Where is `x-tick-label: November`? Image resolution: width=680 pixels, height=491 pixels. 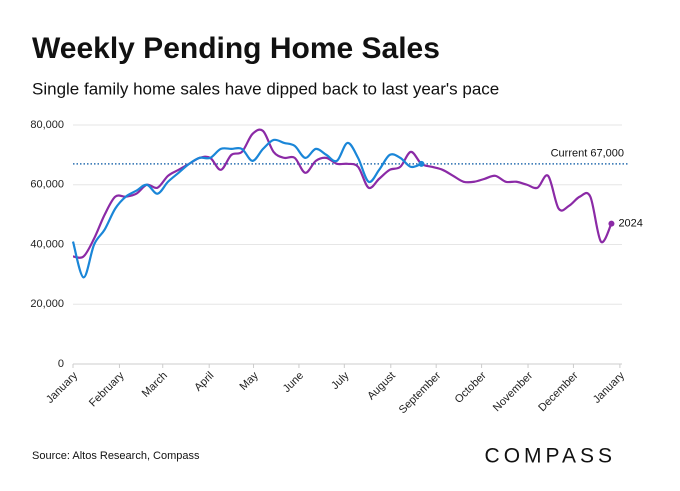 x-tick-label: November is located at coordinates (513, 391).